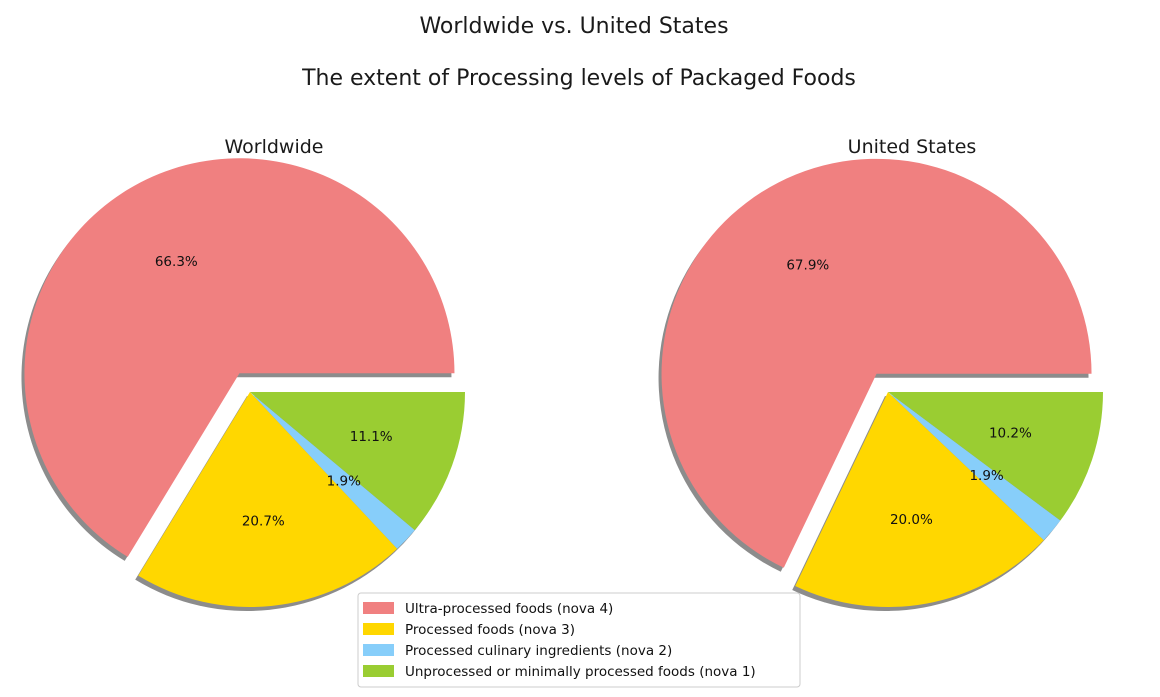  What do you see at coordinates (378, 650) in the screenshot?
I see `legend-swatch-processed-culinary-ingredients` at bounding box center [378, 650].